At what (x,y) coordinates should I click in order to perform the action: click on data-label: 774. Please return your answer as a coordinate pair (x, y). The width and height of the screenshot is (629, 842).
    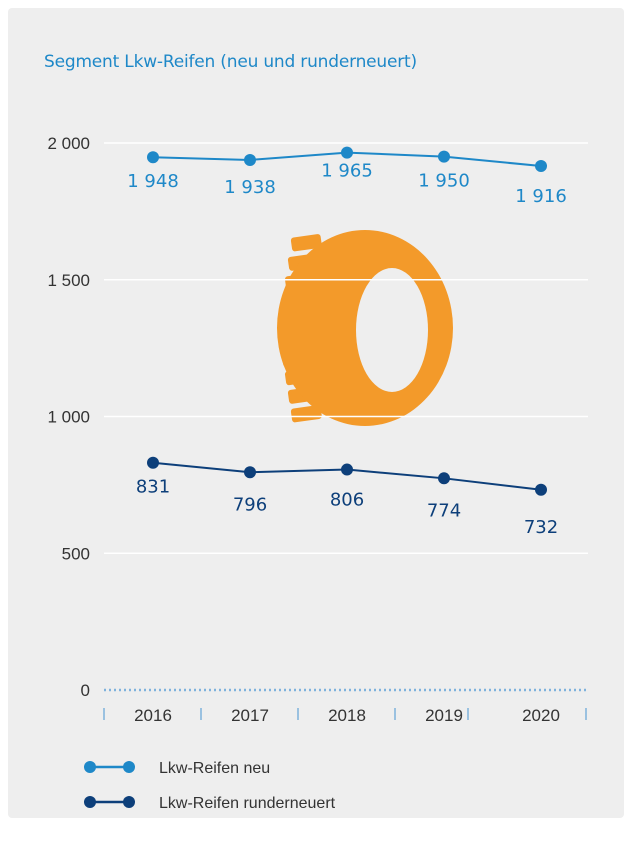
    Looking at the image, I should click on (444, 510).